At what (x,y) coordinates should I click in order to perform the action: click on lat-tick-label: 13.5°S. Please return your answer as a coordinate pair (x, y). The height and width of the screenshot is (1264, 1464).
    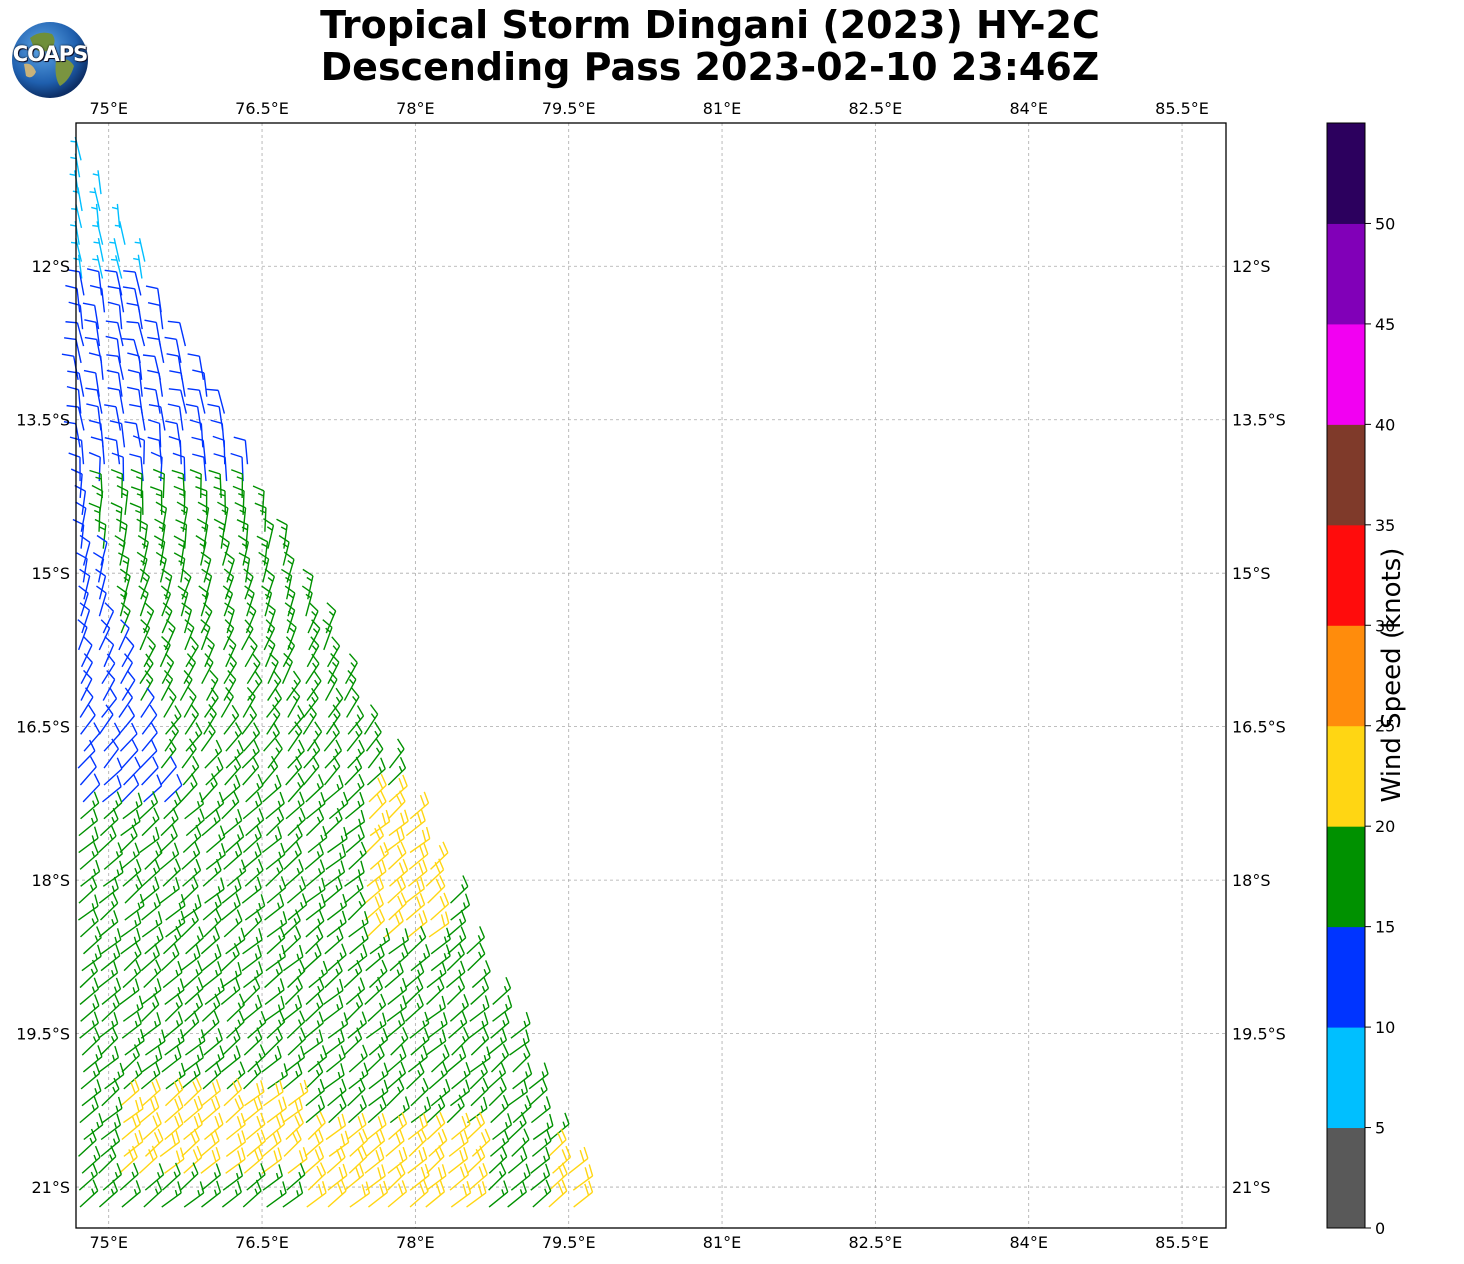
    Looking at the image, I should click on (43, 420).